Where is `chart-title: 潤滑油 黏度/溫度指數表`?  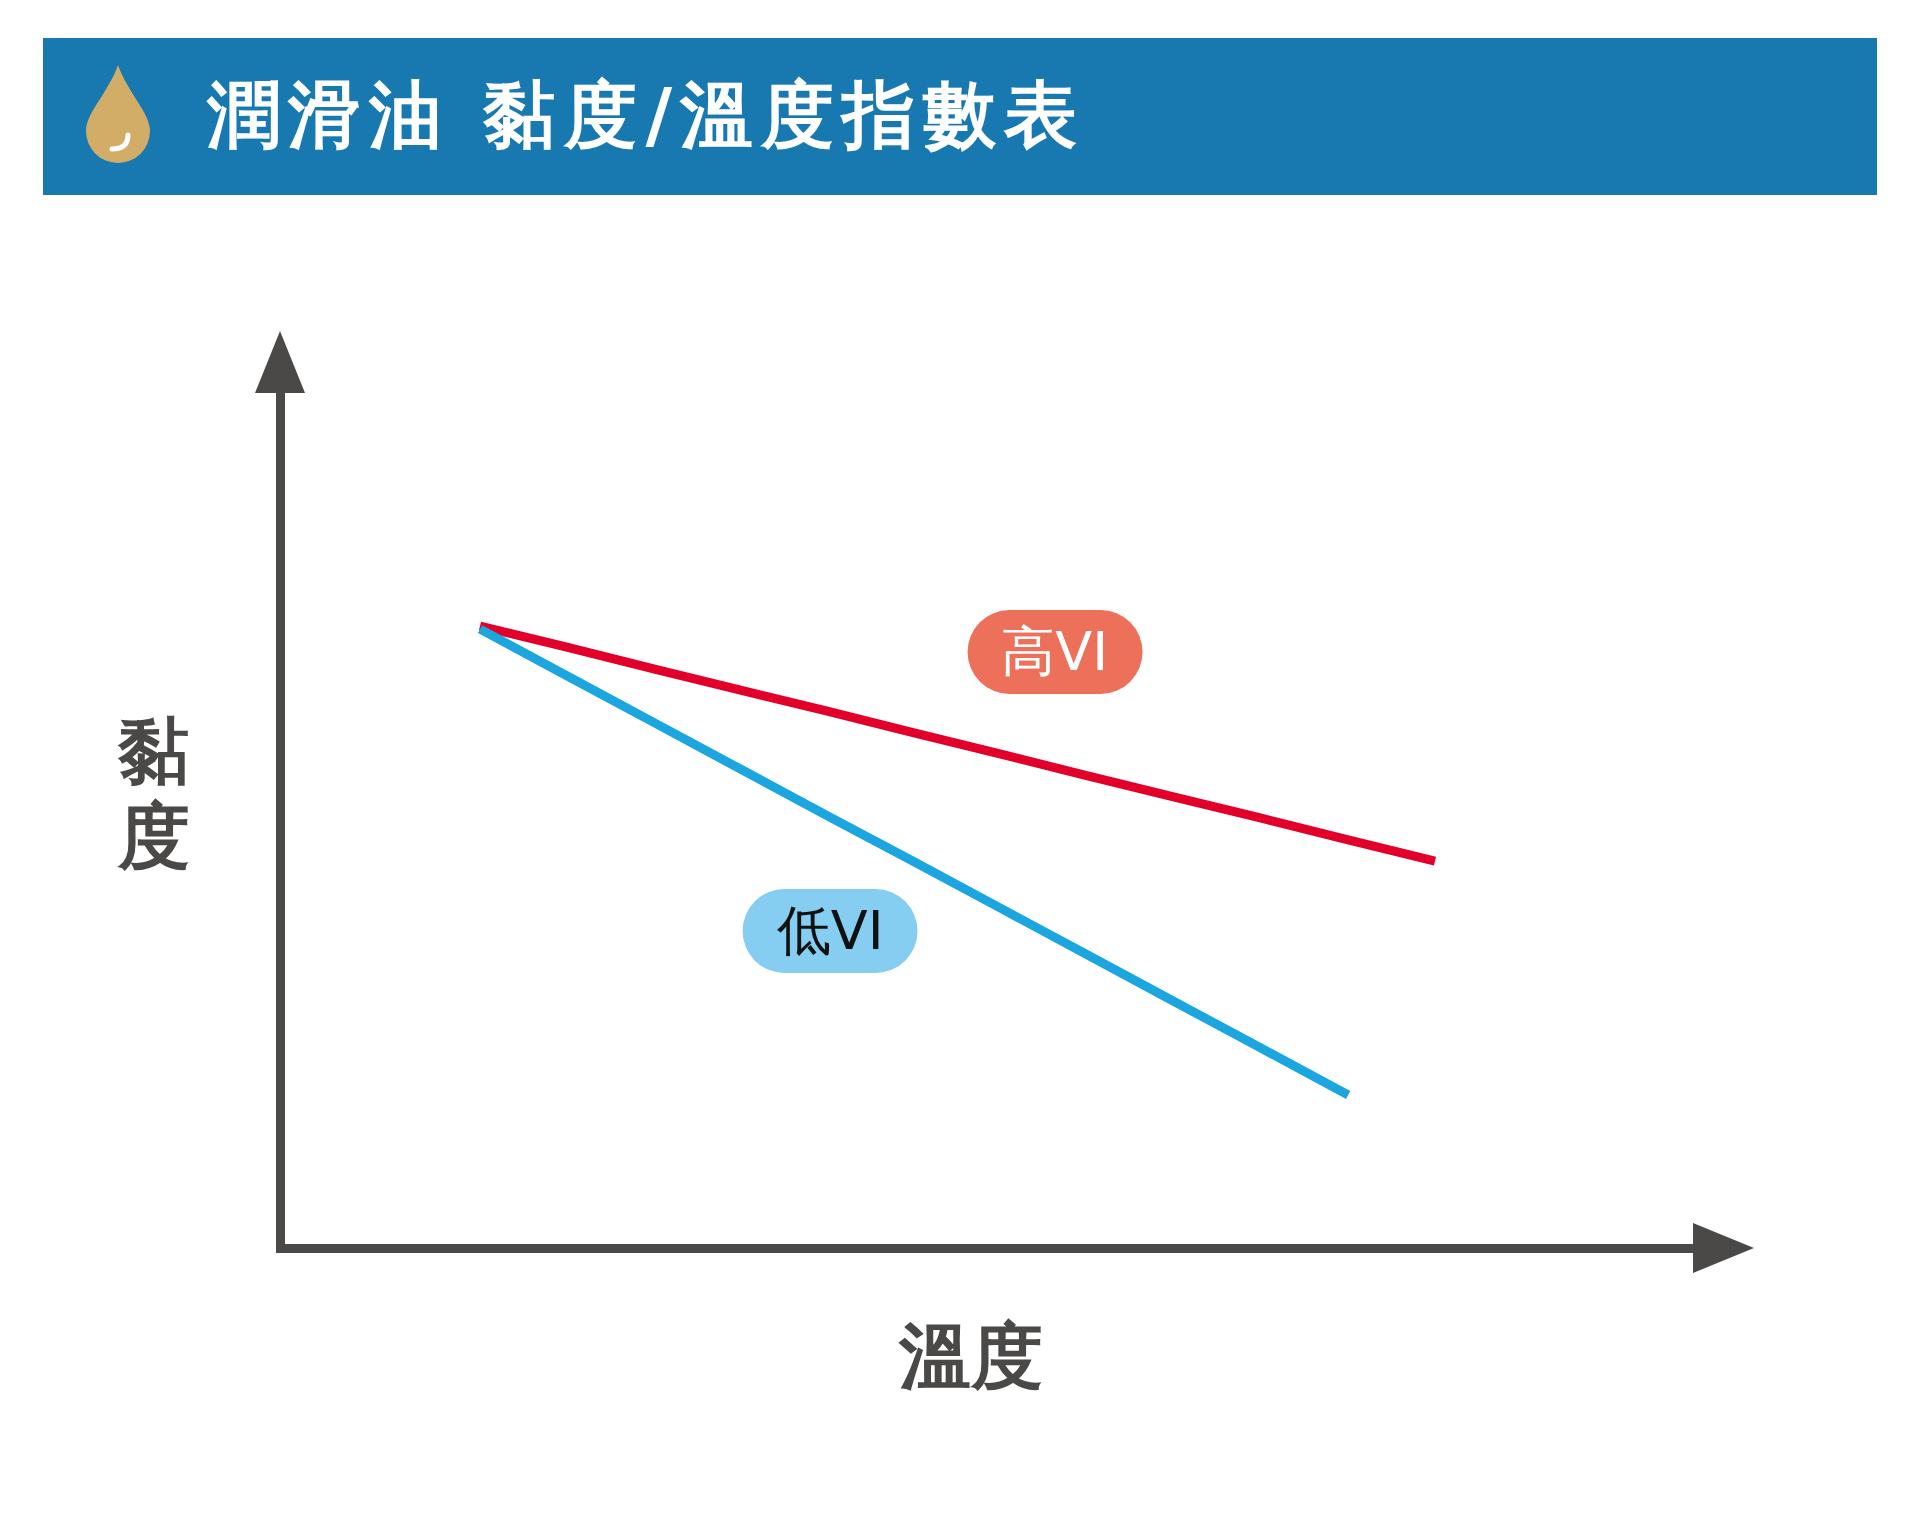 chart-title: 潤滑油 黏度/溫度指數表 is located at coordinates (646, 115).